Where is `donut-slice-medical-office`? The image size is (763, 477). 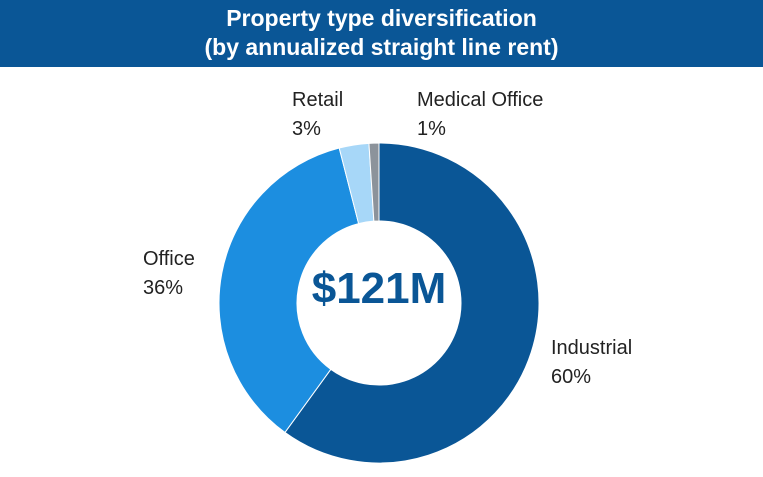
donut-slice-medical-office is located at coordinates (374, 182).